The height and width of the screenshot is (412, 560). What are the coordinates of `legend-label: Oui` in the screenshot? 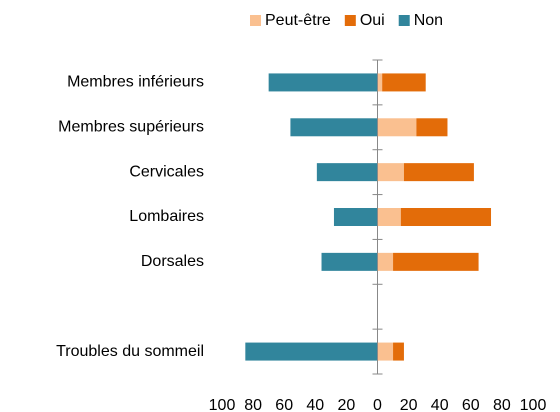 It's located at (372, 20).